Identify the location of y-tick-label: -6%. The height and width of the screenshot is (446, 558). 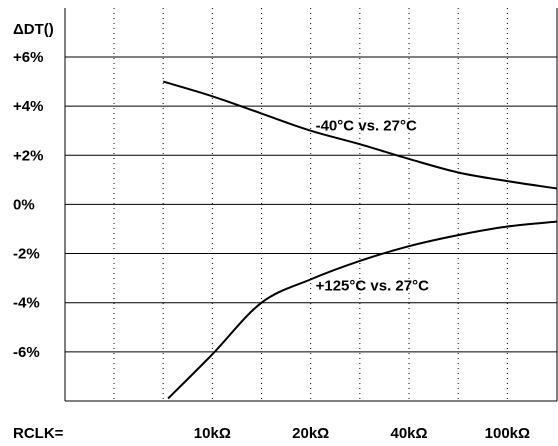
(26, 352).